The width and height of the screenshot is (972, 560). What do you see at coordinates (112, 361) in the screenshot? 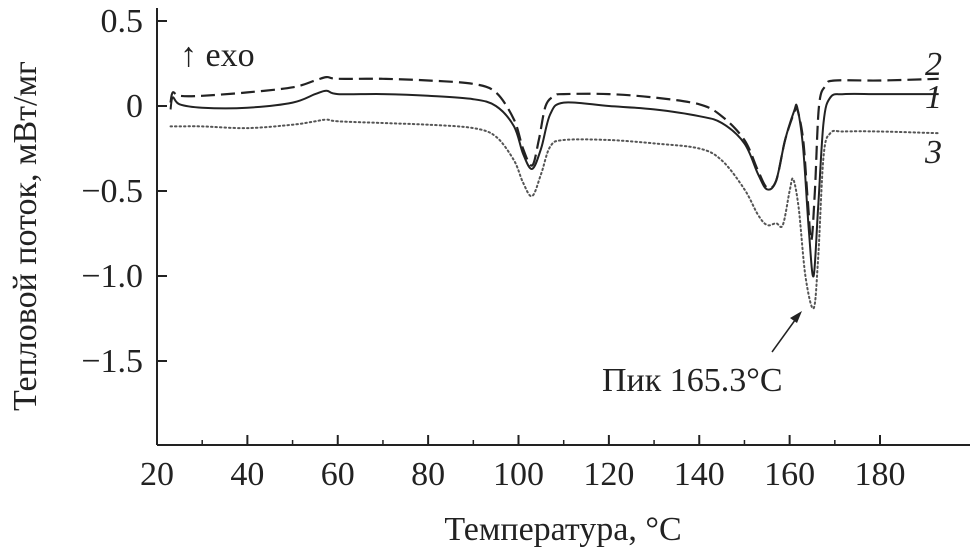
I see `y-tick-label: −1.5` at bounding box center [112, 361].